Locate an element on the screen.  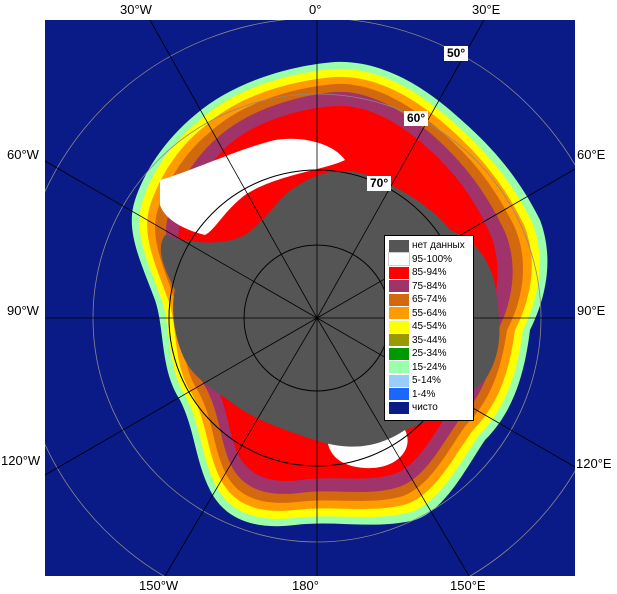
lon-label-120e: 120°E is located at coordinates (594, 463).